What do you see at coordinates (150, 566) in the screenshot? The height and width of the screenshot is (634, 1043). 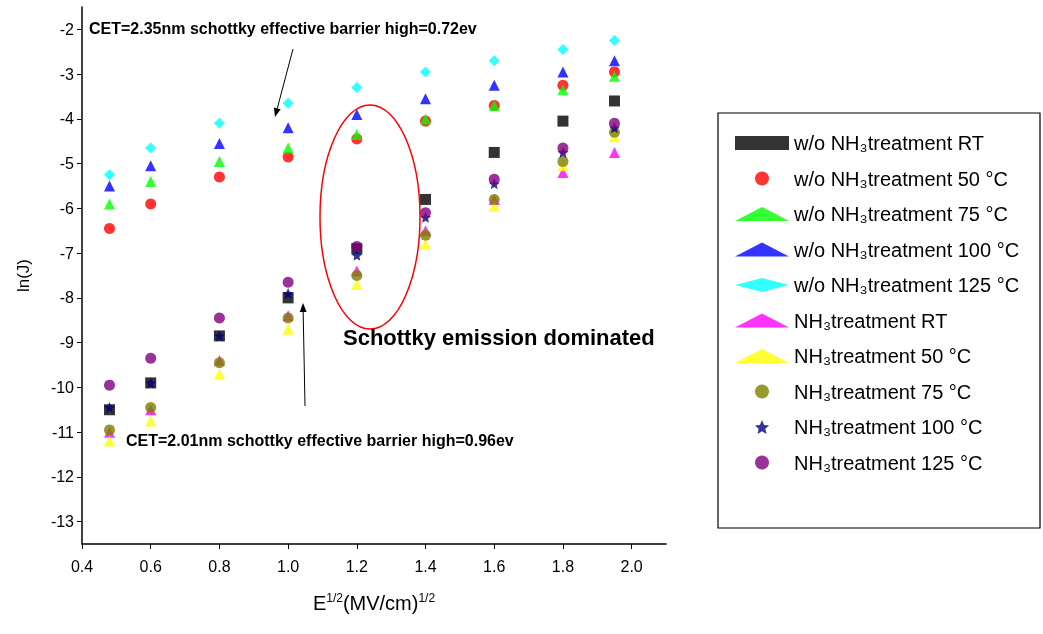 I see `x-tick-label: 0.6` at bounding box center [150, 566].